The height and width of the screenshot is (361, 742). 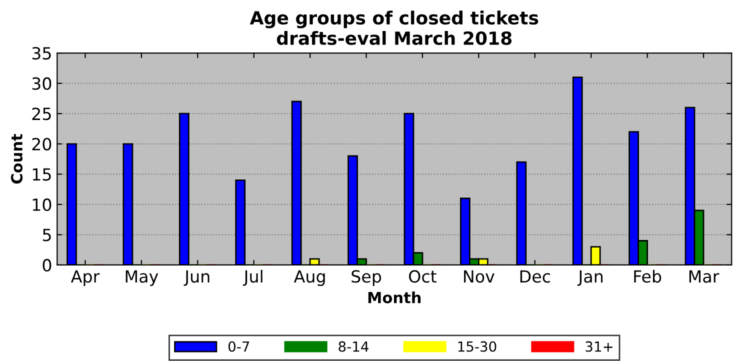 I want to click on y-tick-label: 25, so click(x=41, y=114).